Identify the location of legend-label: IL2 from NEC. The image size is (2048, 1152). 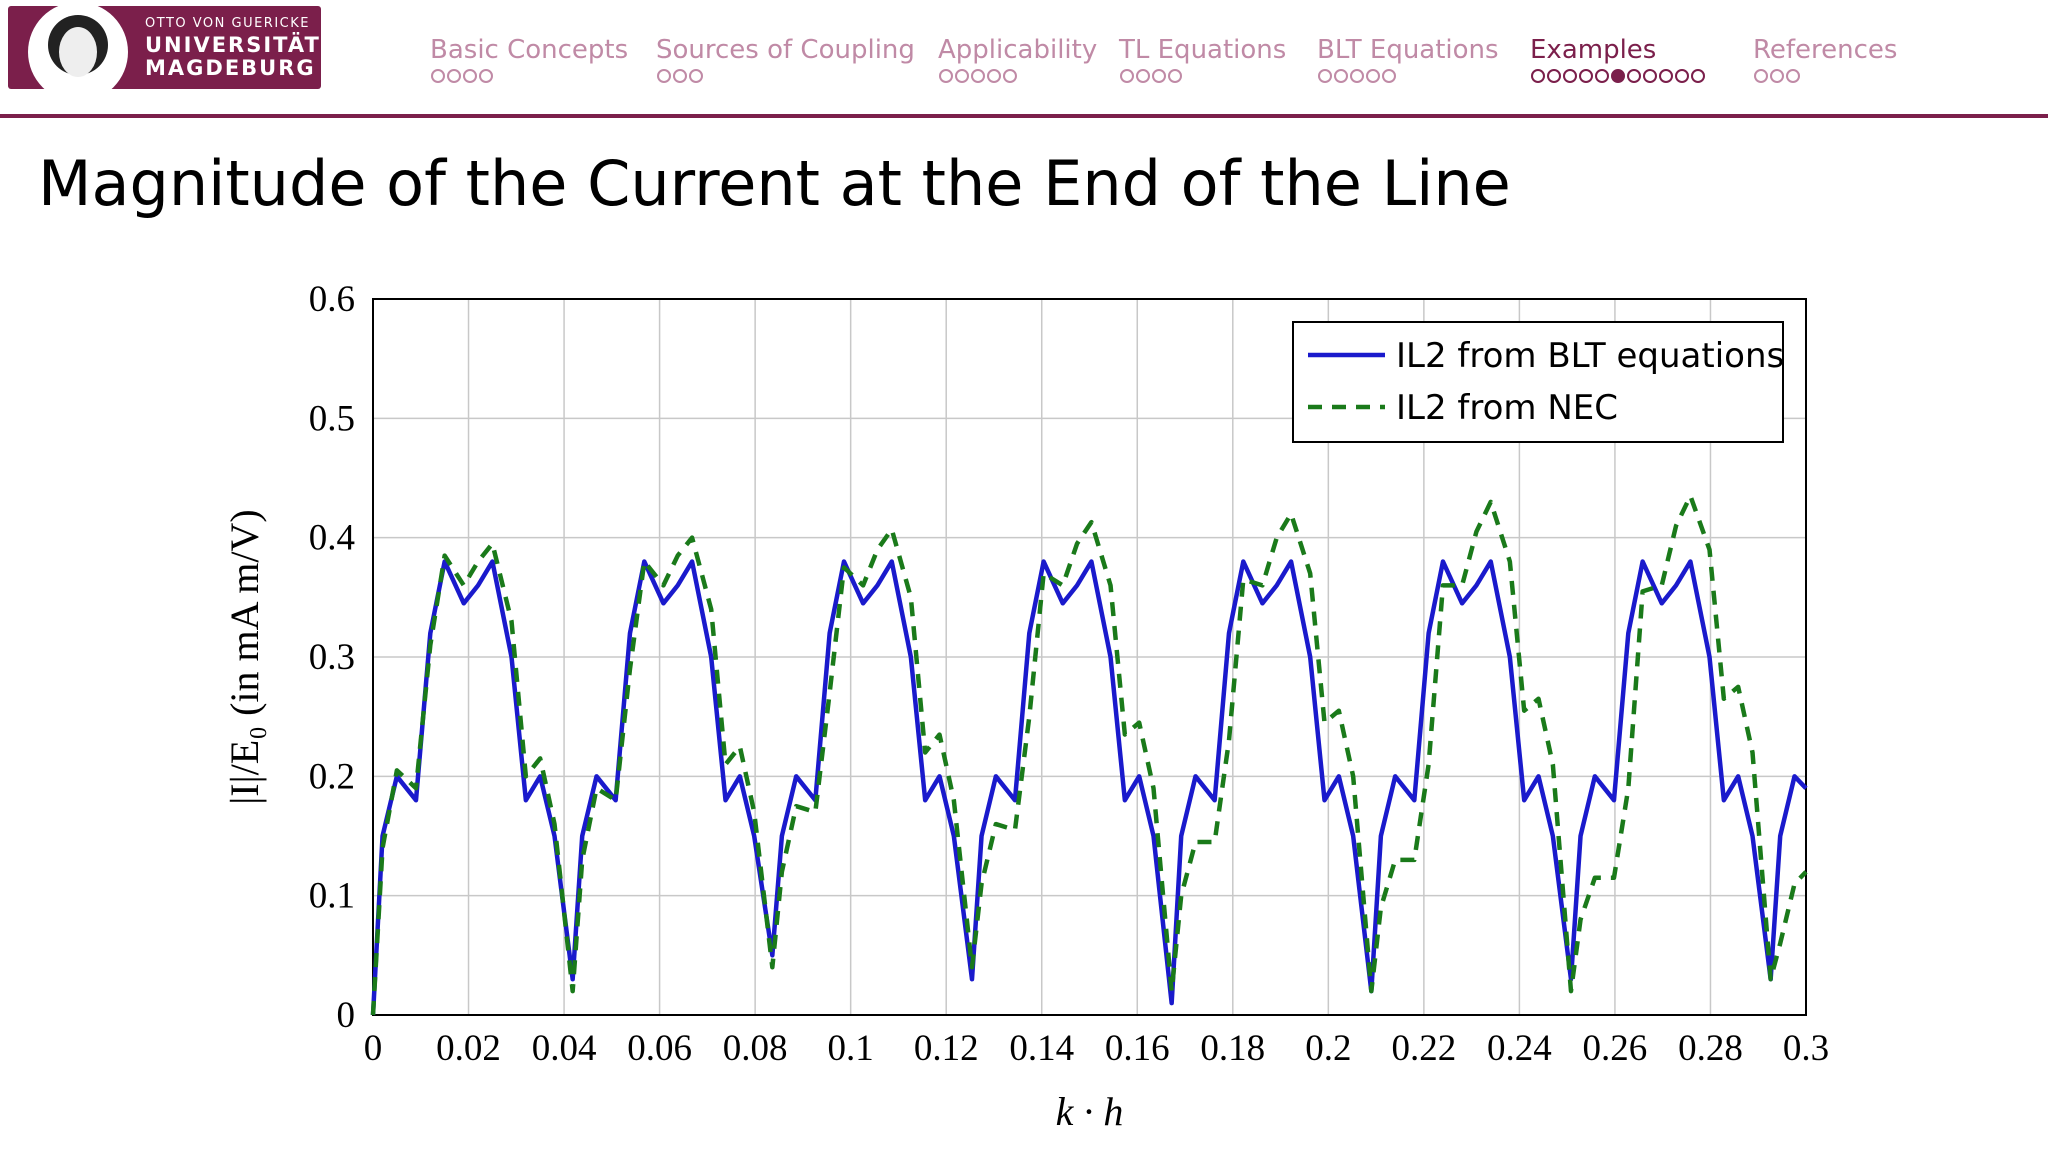
(1507, 408).